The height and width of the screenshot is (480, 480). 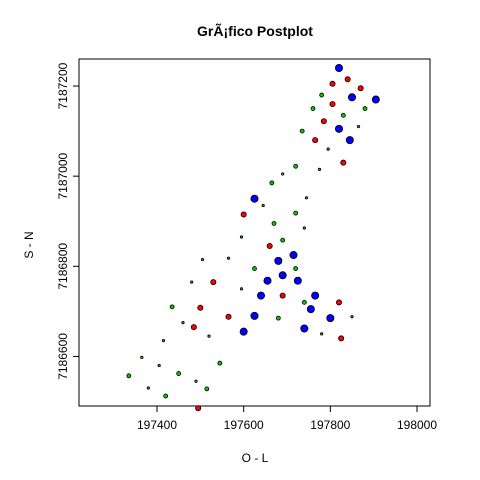 What do you see at coordinates (417, 425) in the screenshot?
I see `x-tick-label: 198000` at bounding box center [417, 425].